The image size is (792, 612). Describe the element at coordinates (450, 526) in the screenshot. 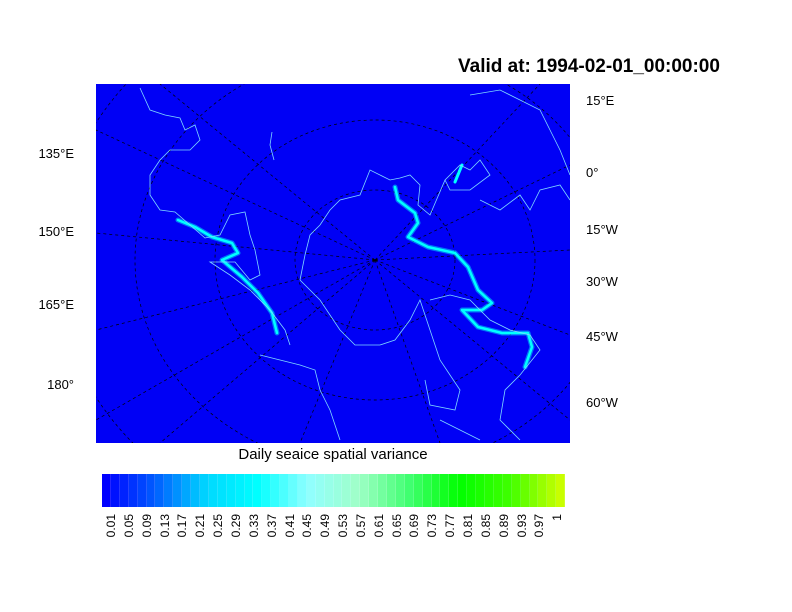

I see `colorbar-tick-label: 0.77` at that location.